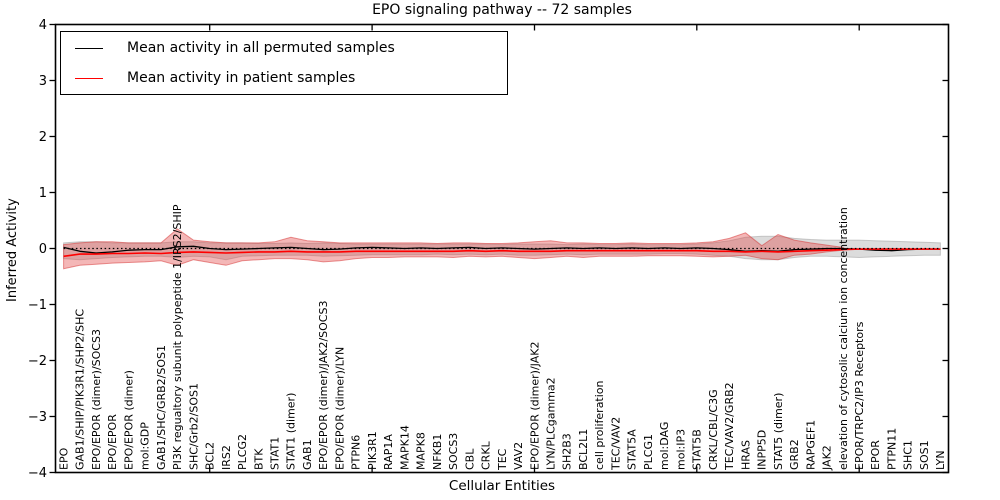 The width and height of the screenshot is (1000, 500). Describe the element at coordinates (502, 10) in the screenshot. I see `chart-title: EPO signaling pathway -- 72 samples` at that location.